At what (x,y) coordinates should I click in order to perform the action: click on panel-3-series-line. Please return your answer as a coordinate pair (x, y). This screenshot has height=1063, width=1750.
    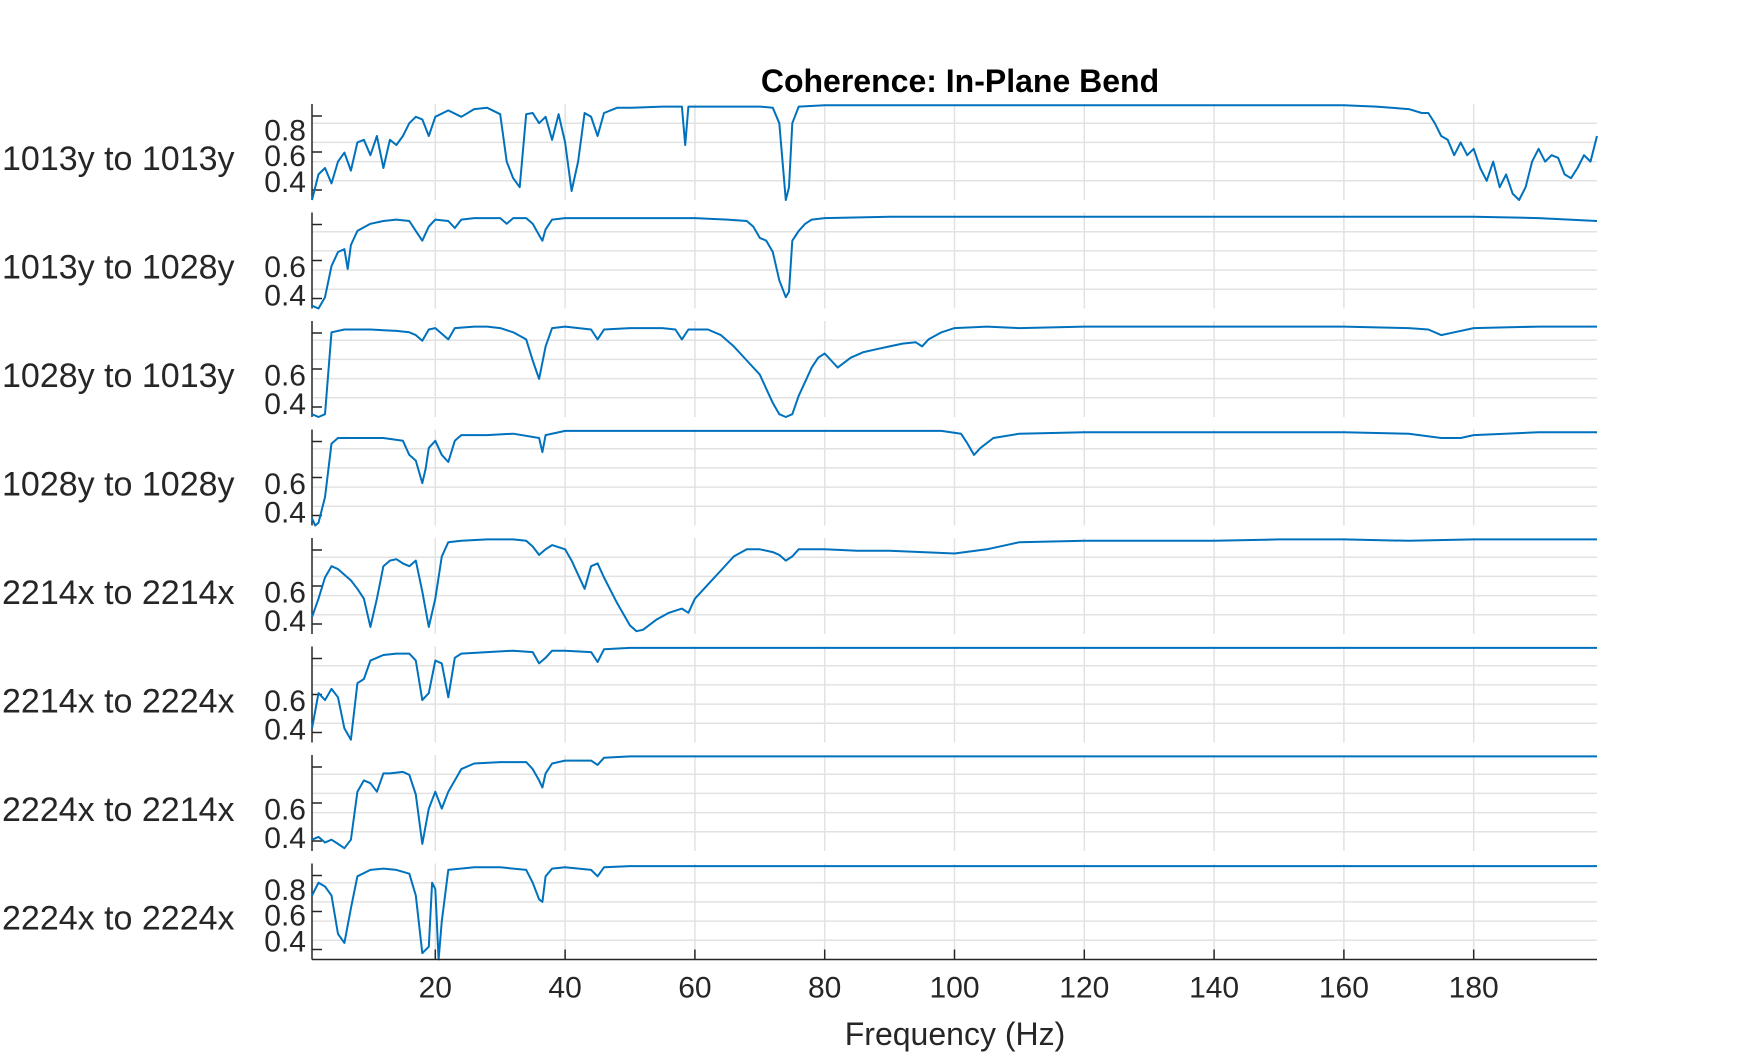
    Looking at the image, I should click on (954, 371).